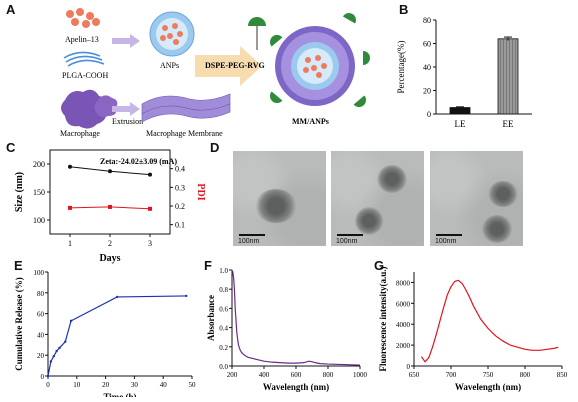 The image size is (578, 402). I want to click on arrow-extrusion, so click(126, 109).